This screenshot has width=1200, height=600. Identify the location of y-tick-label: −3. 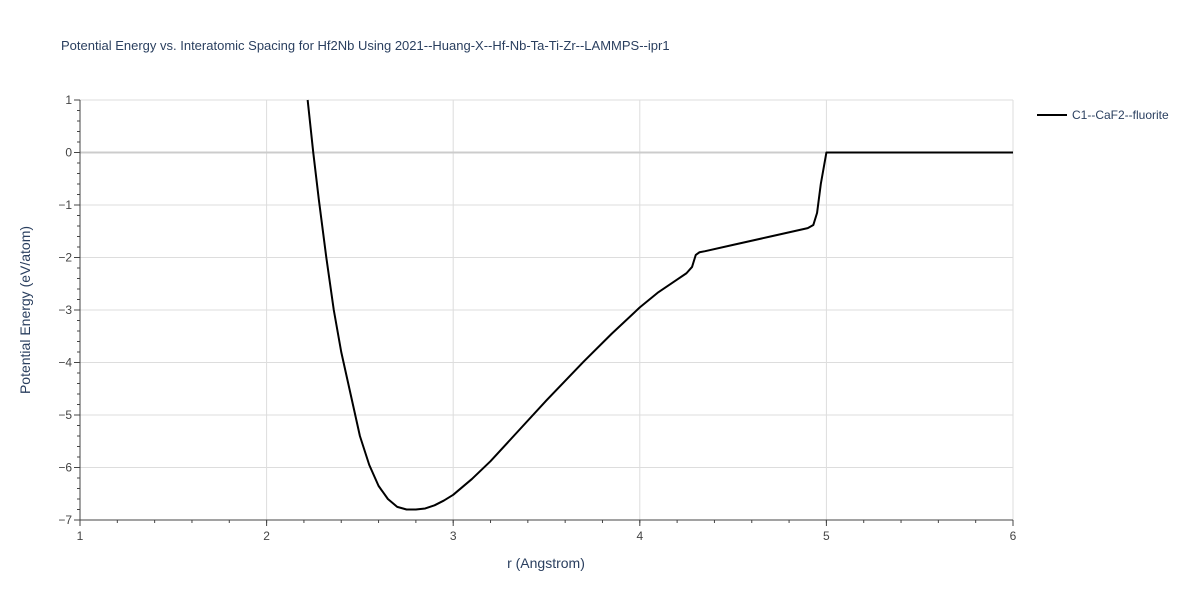
(65, 310).